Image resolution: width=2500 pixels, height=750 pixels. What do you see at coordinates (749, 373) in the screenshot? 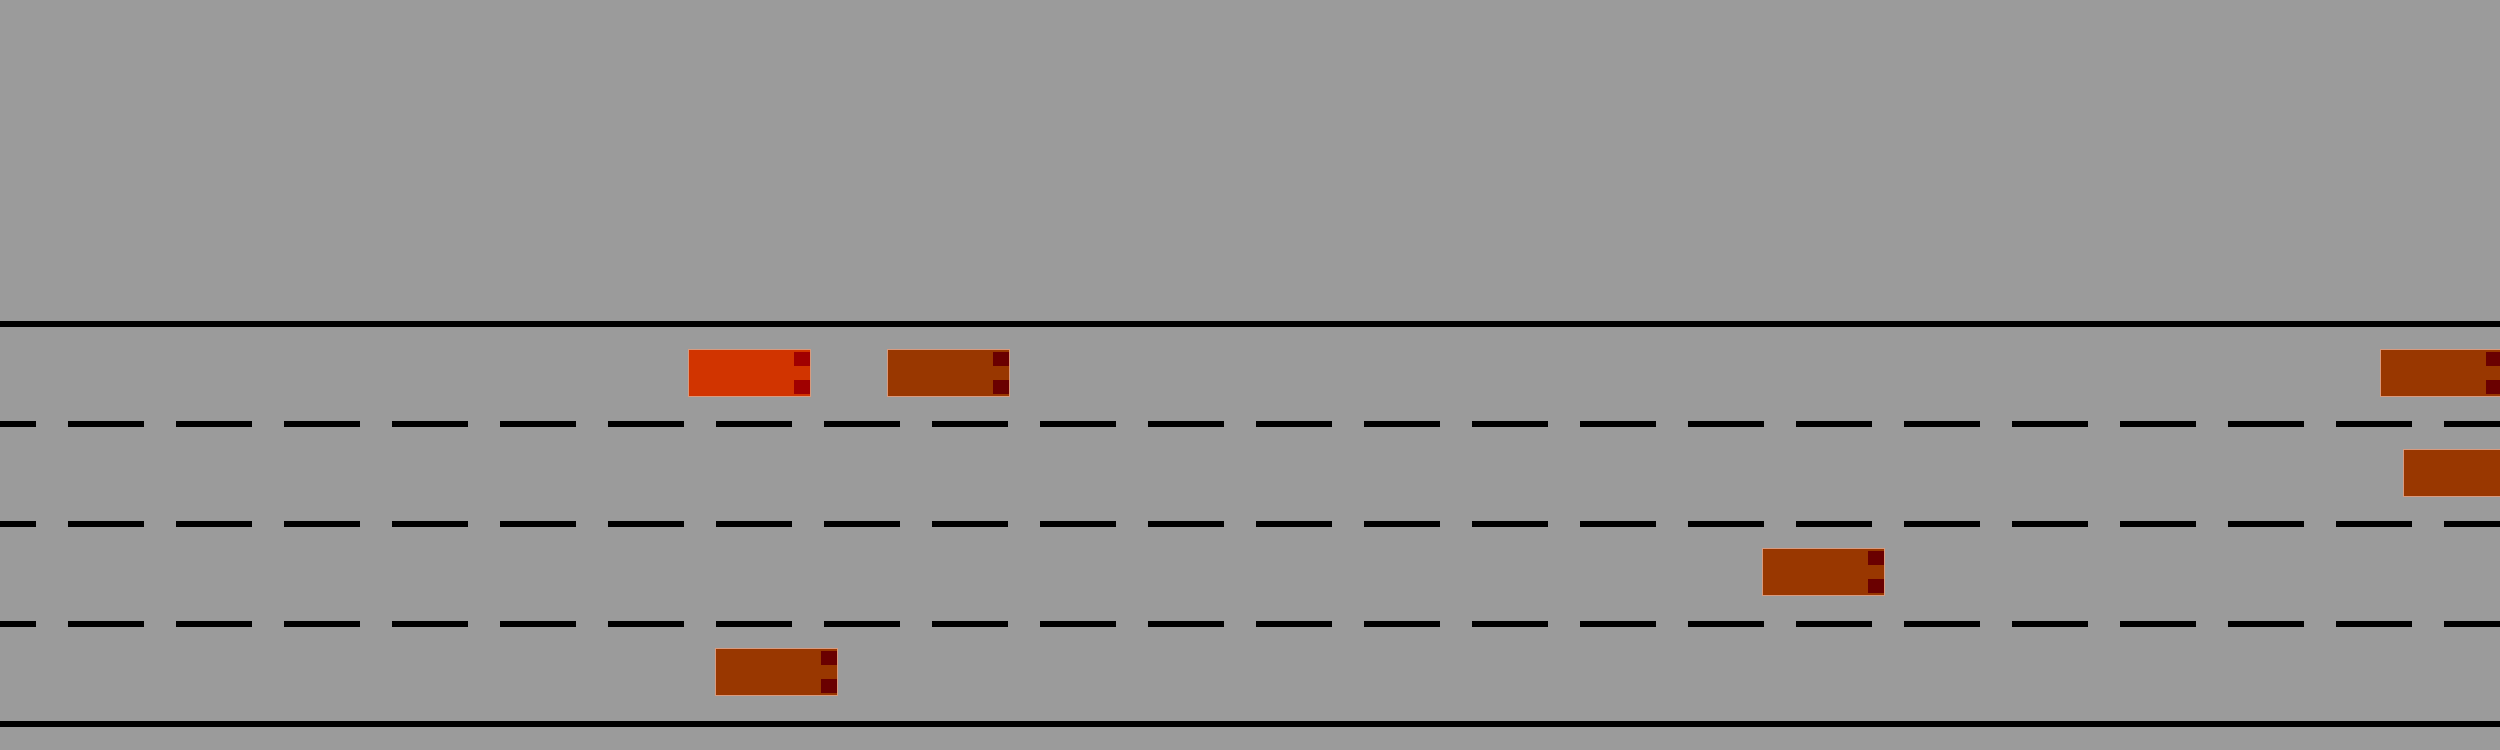
I see `player-car` at bounding box center [749, 373].